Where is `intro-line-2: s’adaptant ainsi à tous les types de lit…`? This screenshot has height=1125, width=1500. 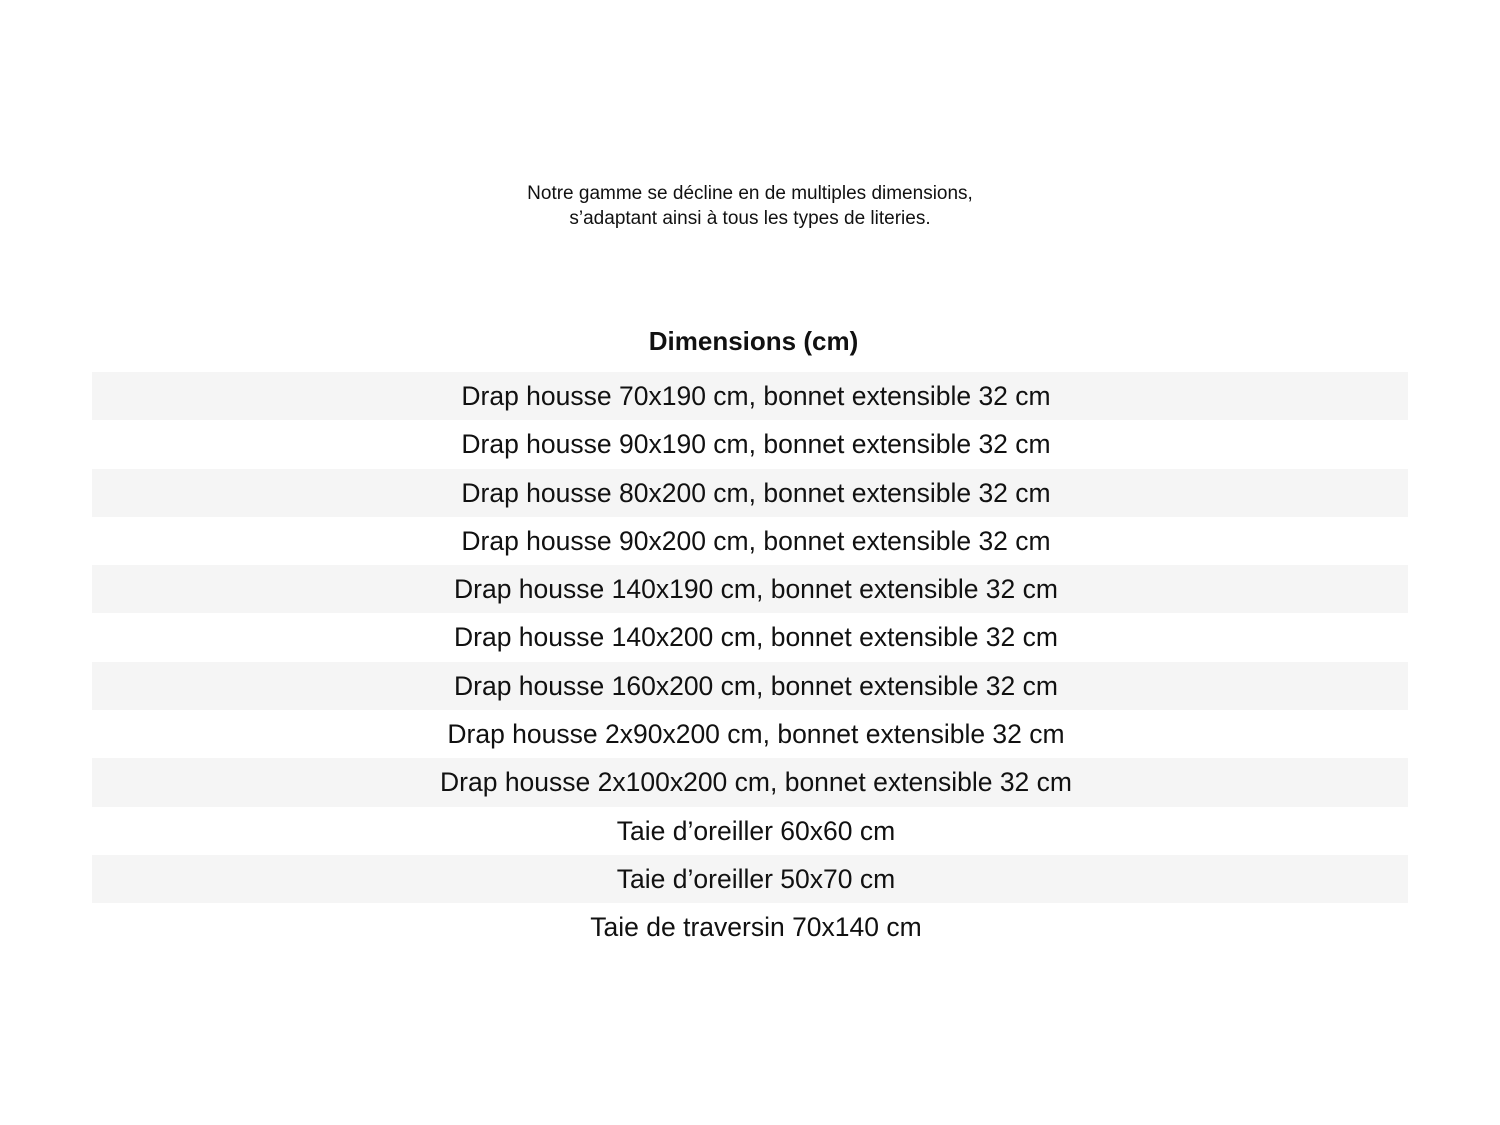
intro-line-2: s’adaptant ainsi à tous les types de lit… is located at coordinates (750, 218).